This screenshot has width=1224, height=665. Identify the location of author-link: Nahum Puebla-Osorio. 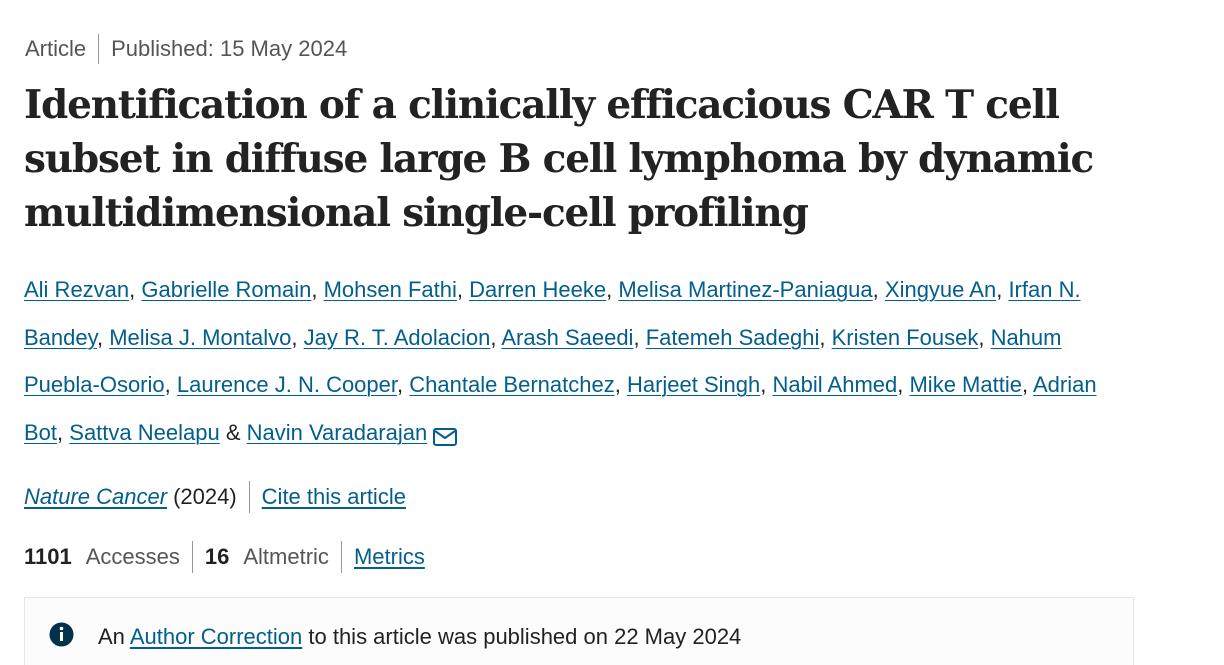
(543, 361).